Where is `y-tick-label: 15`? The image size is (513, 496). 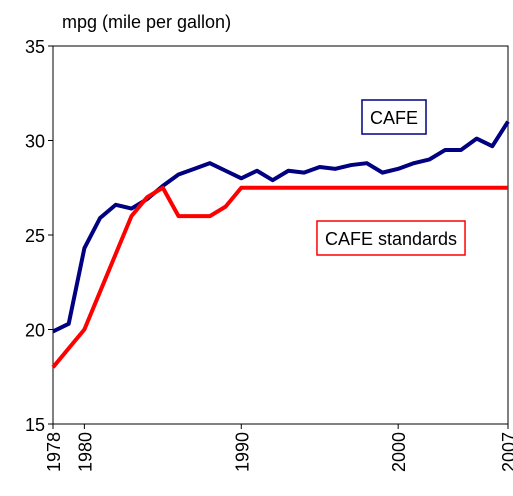 y-tick-label: 15 is located at coordinates (35, 425).